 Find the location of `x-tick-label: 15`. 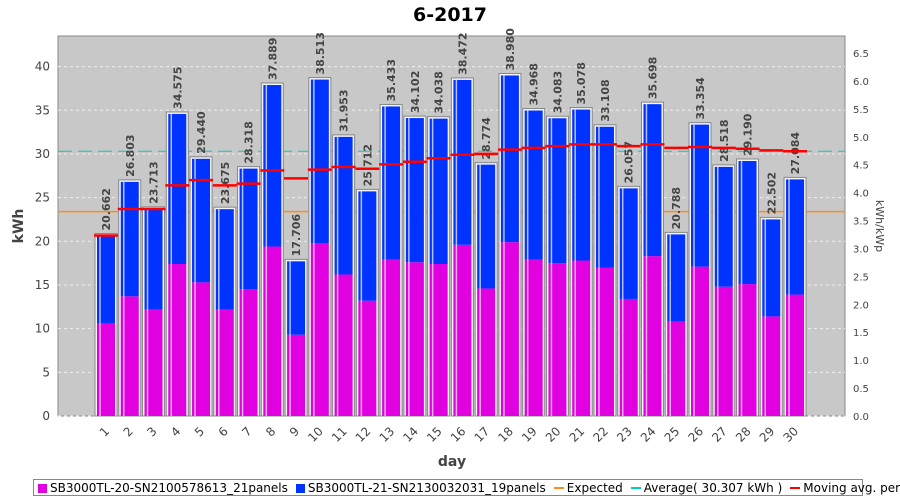

x-tick-label: 15 is located at coordinates (434, 434).